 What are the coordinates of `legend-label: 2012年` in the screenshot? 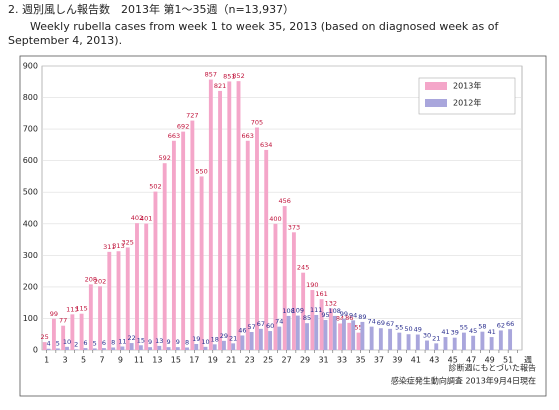 It's located at (467, 103).